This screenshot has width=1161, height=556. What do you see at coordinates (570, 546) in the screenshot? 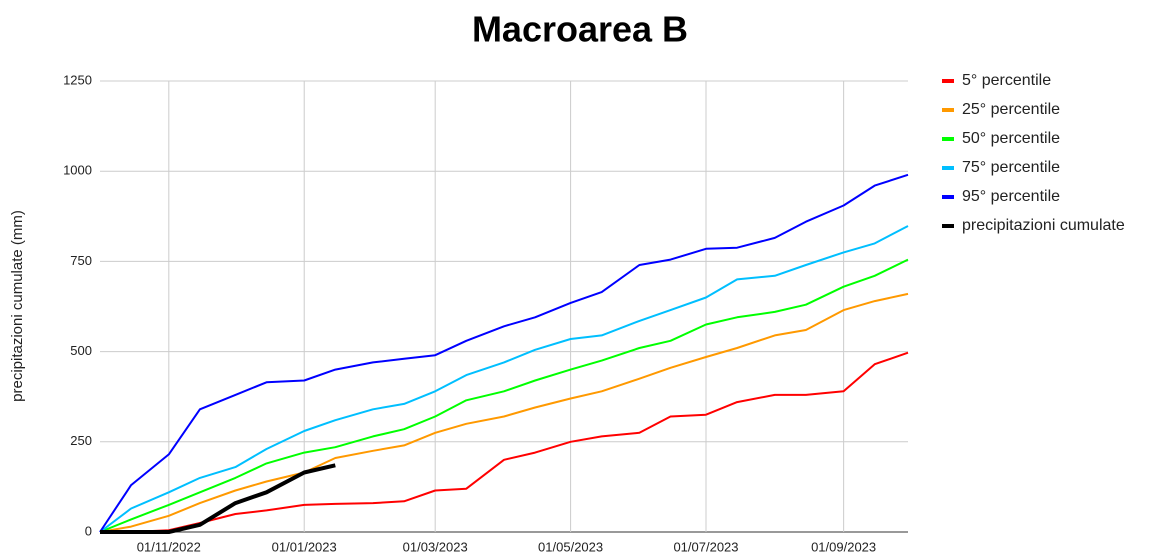
I see `x-tick-label: 01/05/2023` at bounding box center [570, 546].